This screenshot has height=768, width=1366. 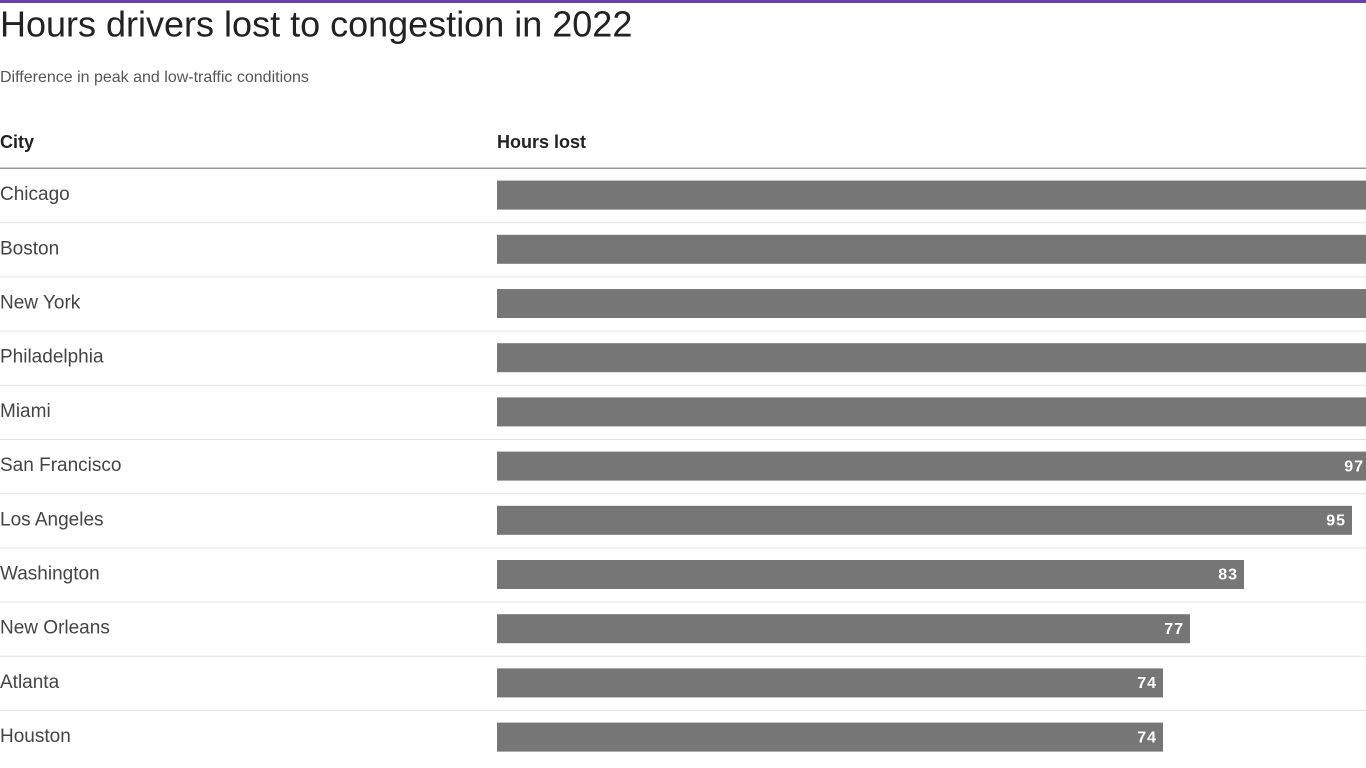 I want to click on city-label: Houston, so click(x=35, y=736).